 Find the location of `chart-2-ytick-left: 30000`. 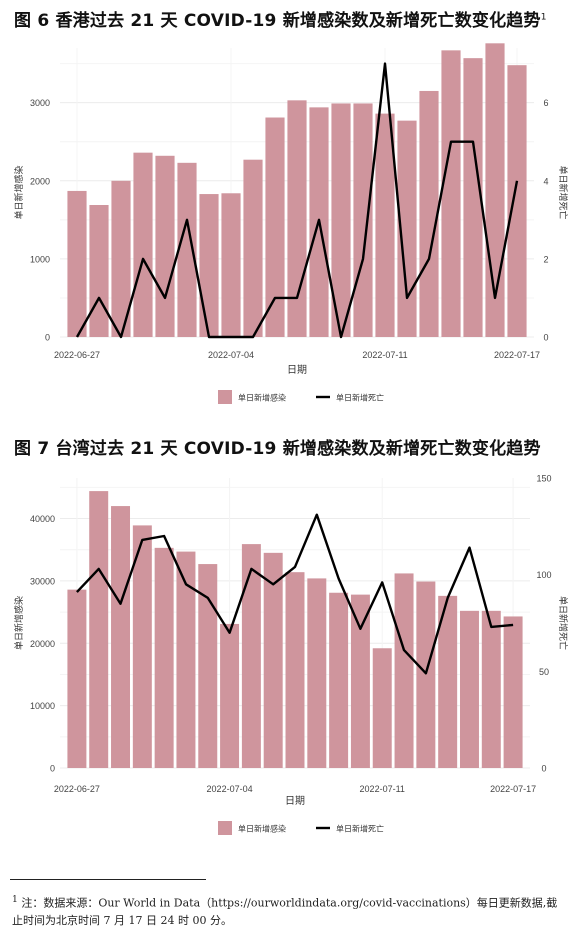

chart-2-ytick-left: 30000 is located at coordinates (42, 581).